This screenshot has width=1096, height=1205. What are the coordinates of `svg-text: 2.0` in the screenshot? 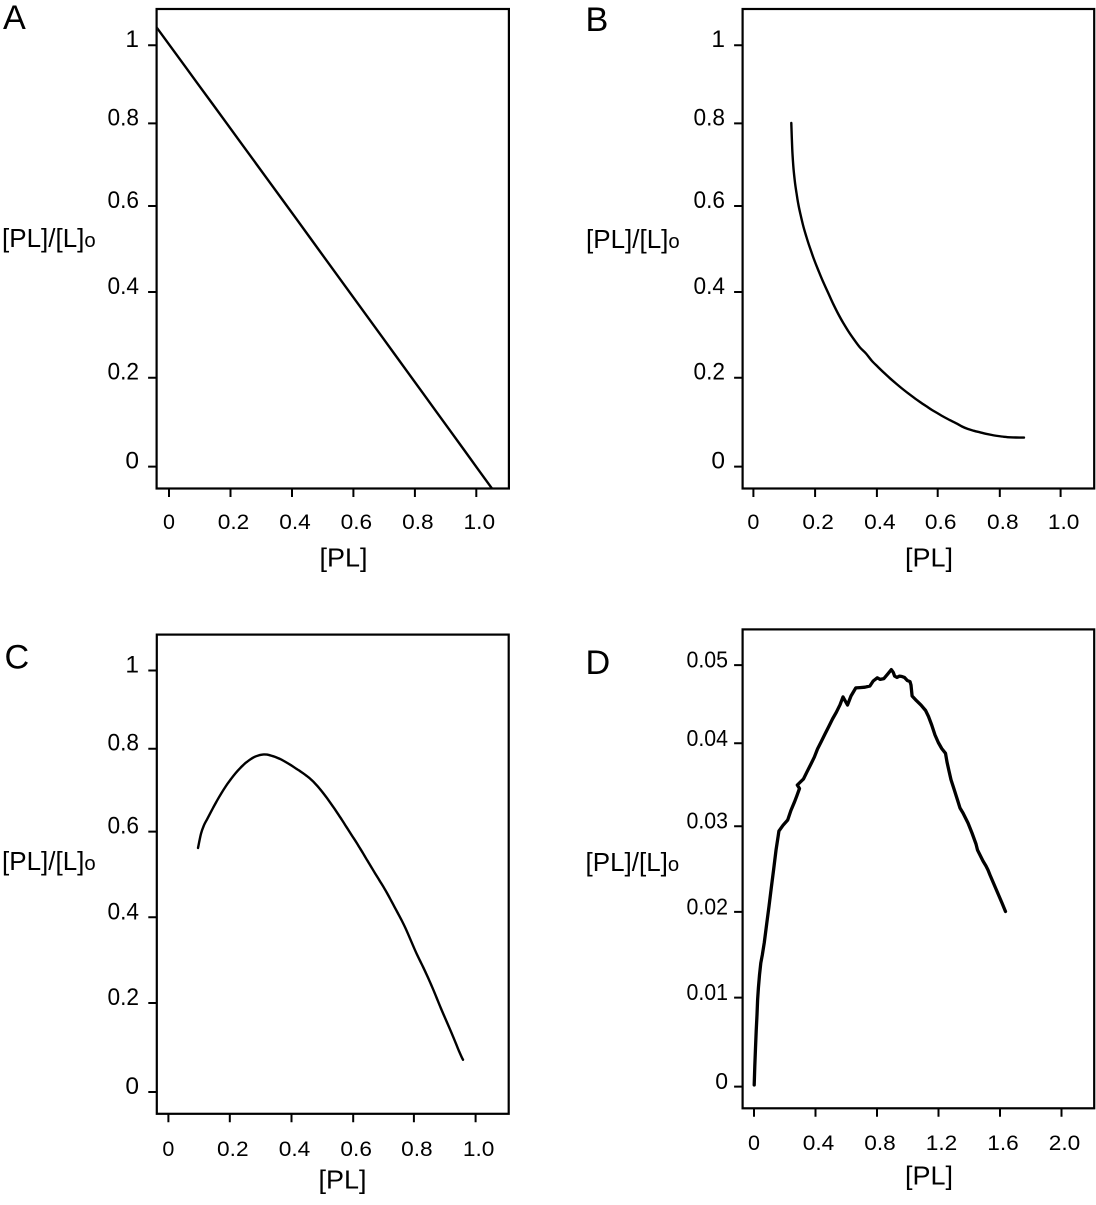 It's located at (1065, 1143).